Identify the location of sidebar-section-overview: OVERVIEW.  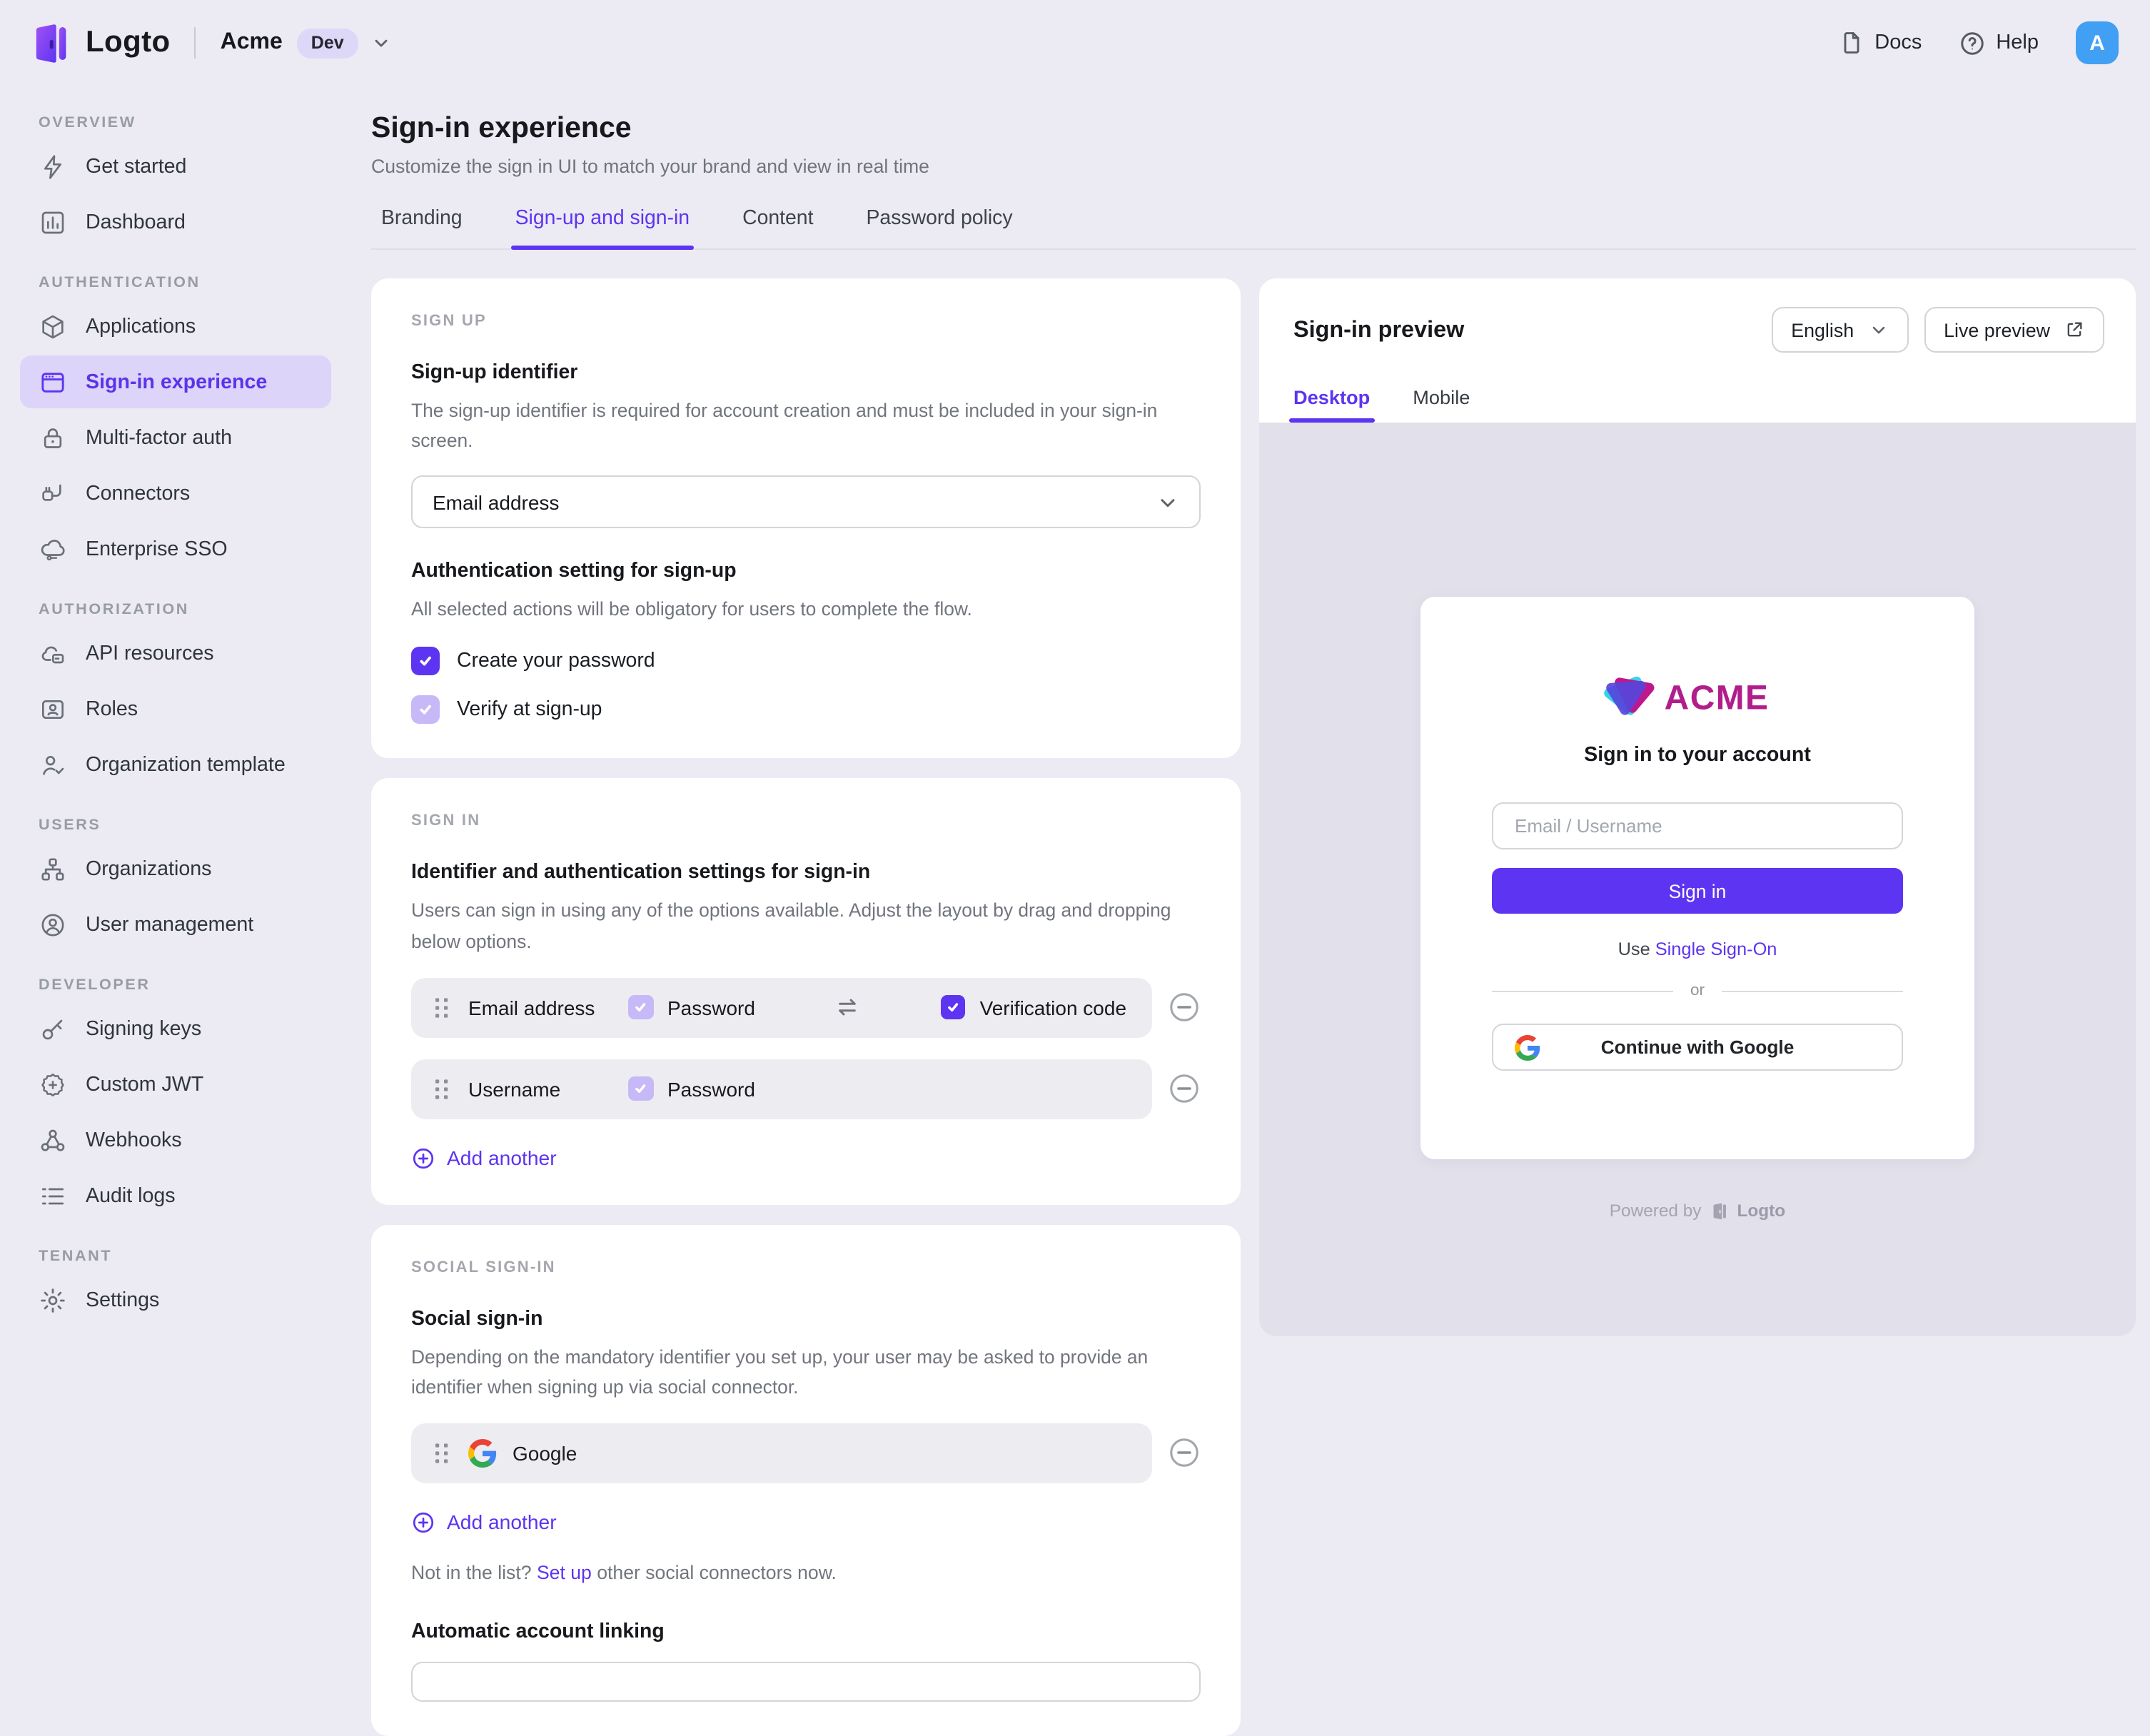
(88, 122).